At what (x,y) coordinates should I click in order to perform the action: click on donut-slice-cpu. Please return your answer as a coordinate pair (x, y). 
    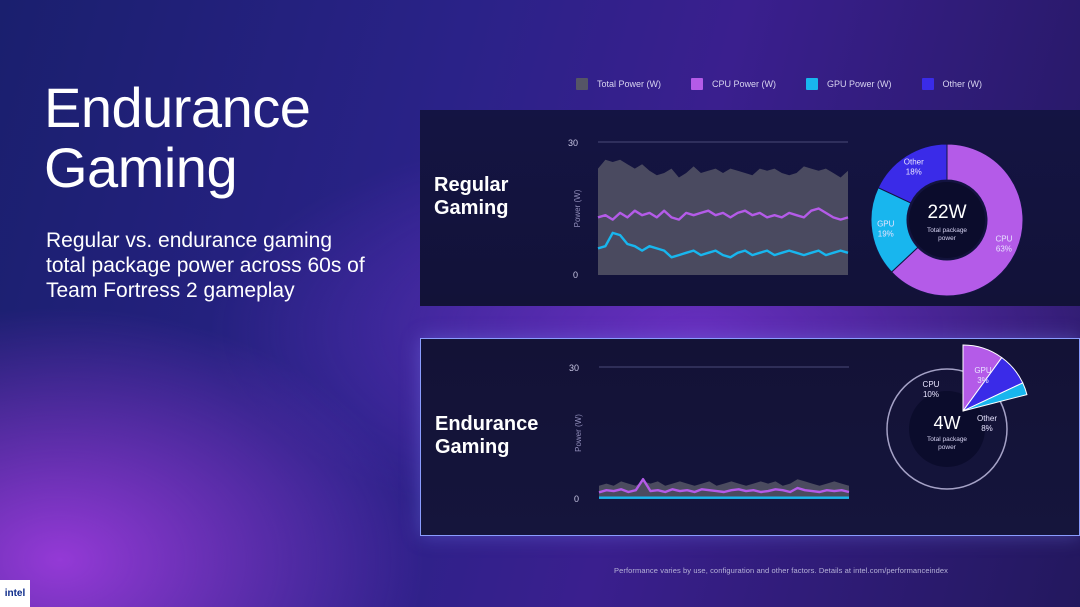
    Looking at the image, I should click on (957, 220).